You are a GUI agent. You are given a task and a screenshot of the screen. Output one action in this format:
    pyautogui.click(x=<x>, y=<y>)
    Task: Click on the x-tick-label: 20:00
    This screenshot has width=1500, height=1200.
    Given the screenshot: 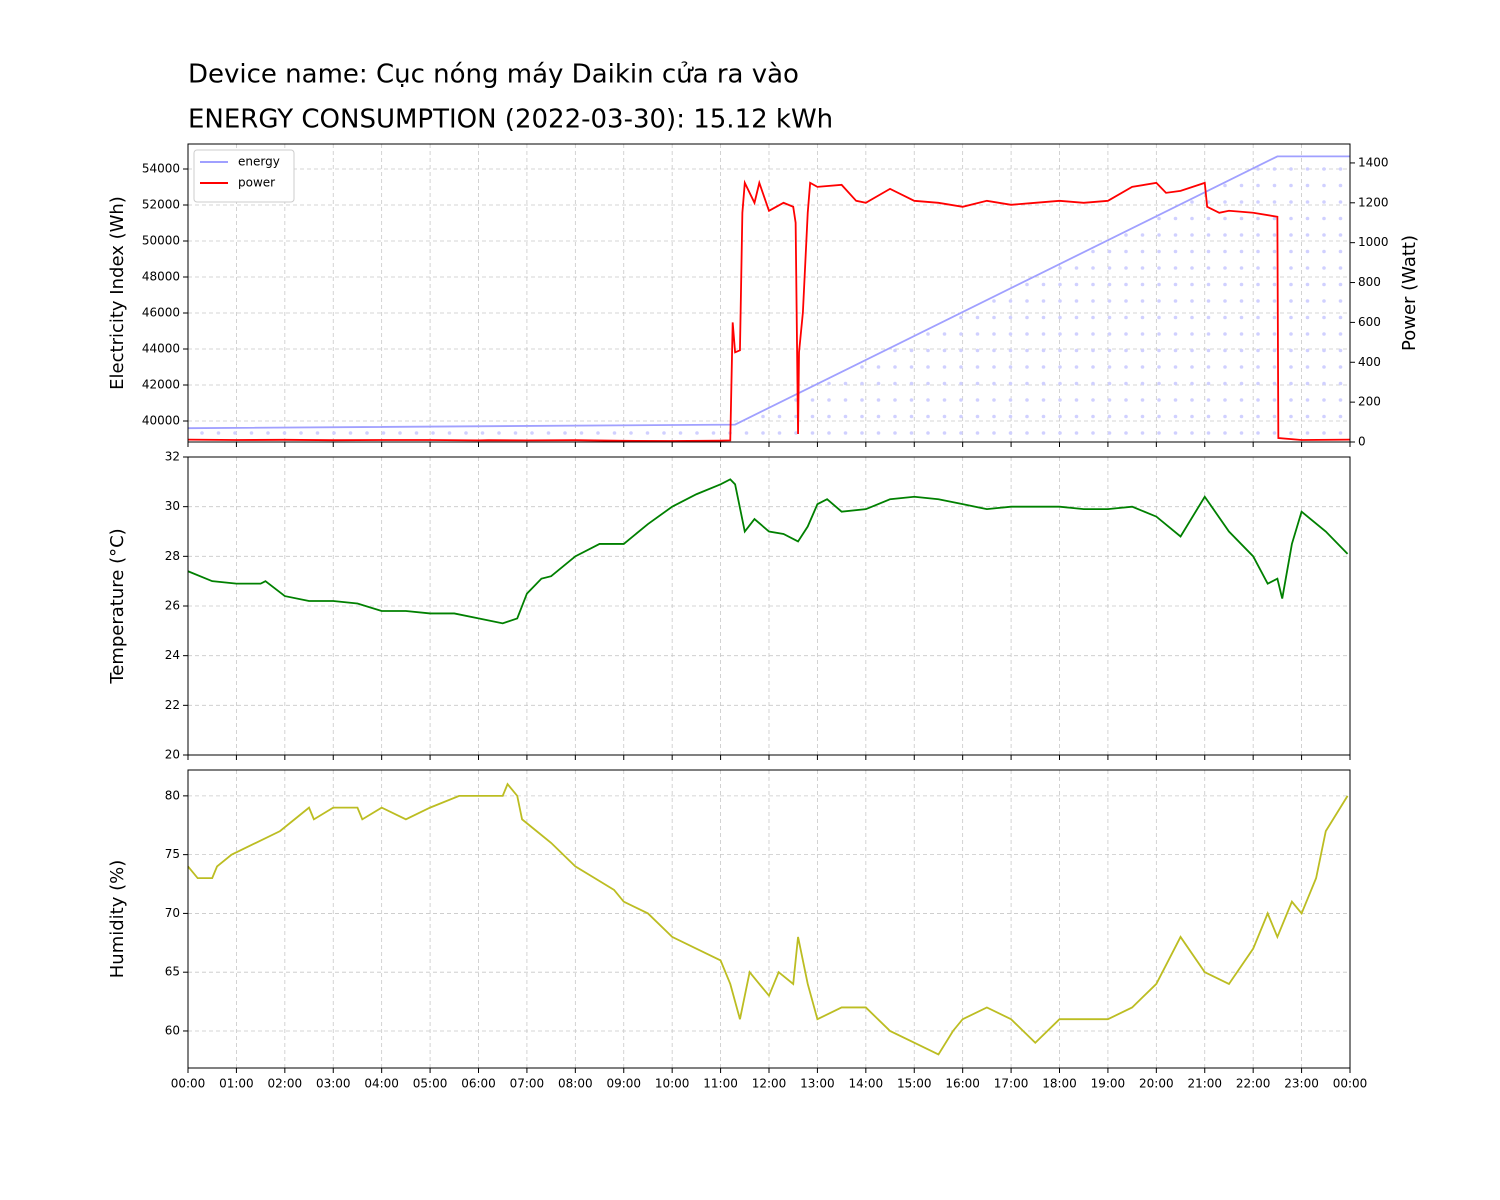 What is the action you would take?
    pyautogui.click(x=1156, y=1084)
    